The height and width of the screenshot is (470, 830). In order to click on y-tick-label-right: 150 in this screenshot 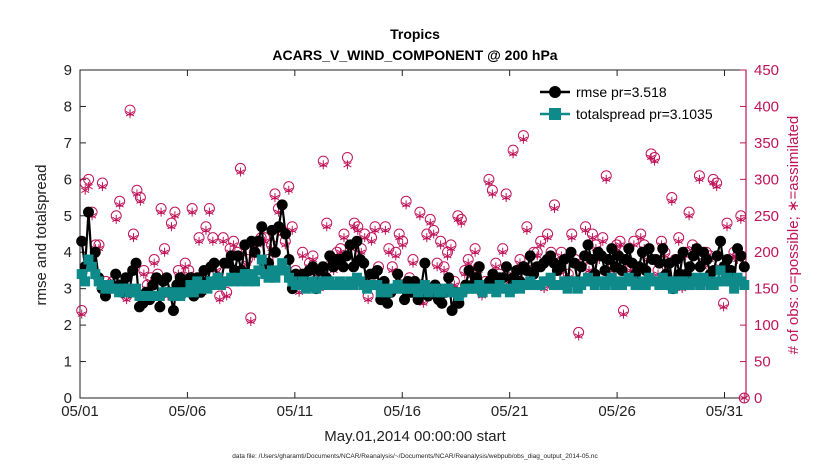, I will do `click(766, 289)`.